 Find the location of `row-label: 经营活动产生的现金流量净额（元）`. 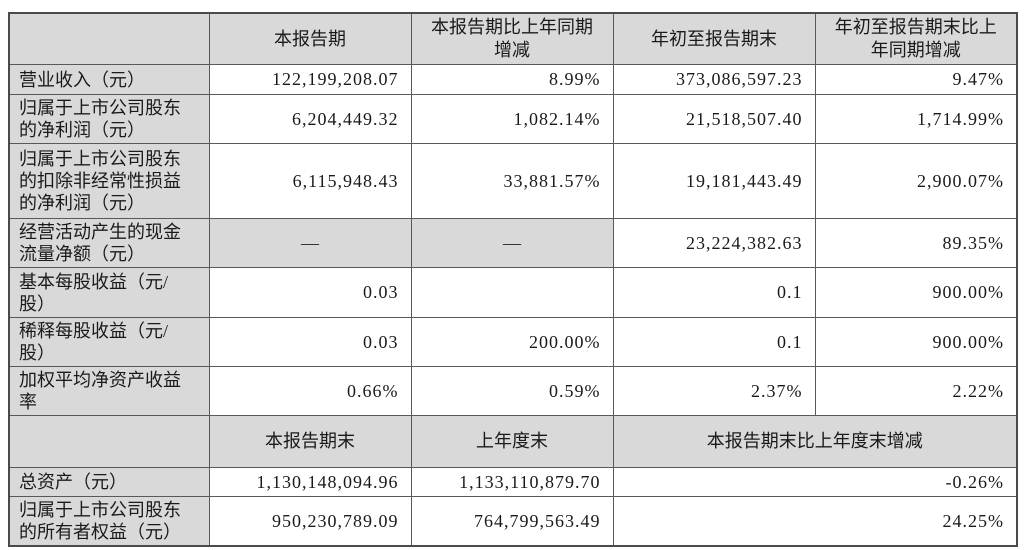

row-label: 经营活动产生的现金流量净额（元） is located at coordinates (109, 243).